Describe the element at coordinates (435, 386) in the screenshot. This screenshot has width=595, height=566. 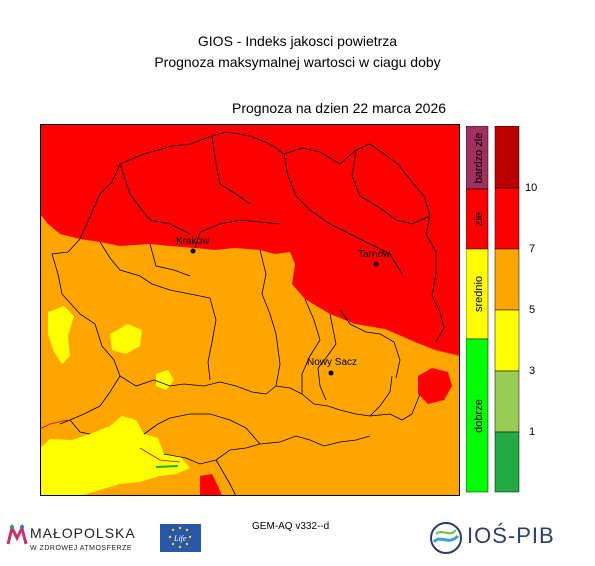
I see `zone-red-east` at that location.